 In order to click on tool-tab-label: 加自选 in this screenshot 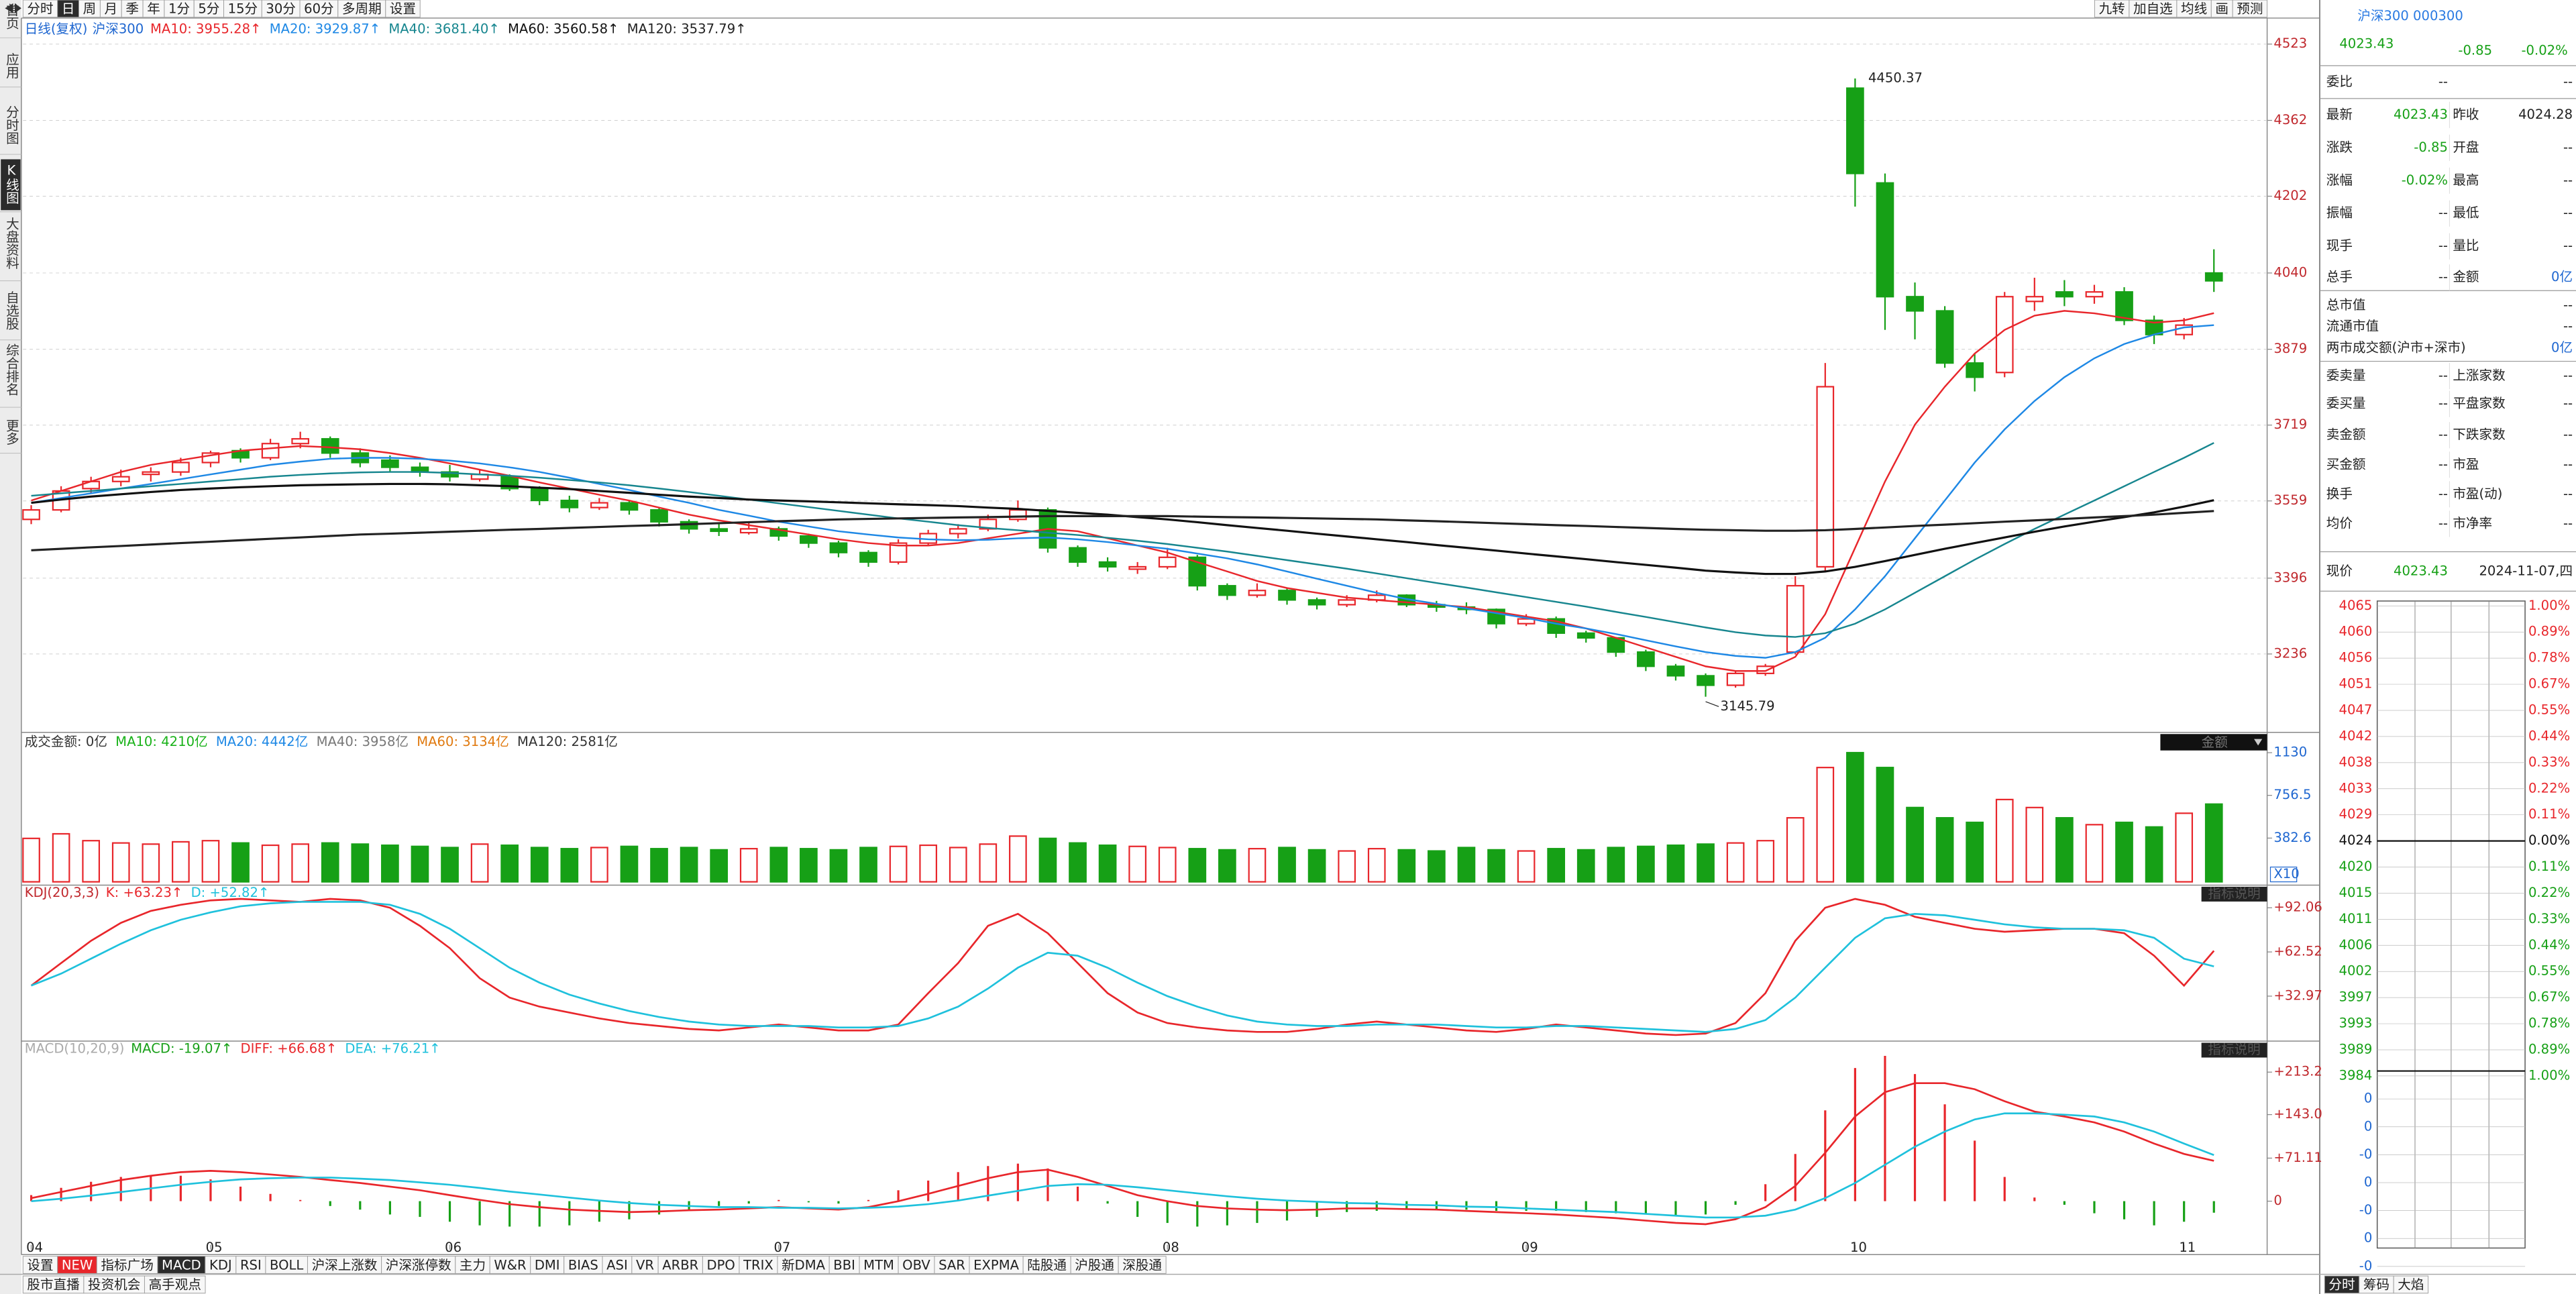, I will do `click(2153, 9)`.